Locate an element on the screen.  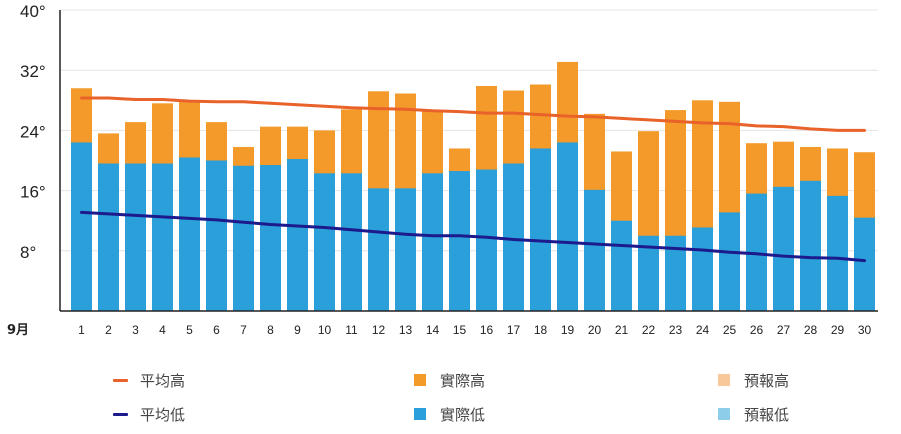
legend-label: 預報低 is located at coordinates (767, 414).